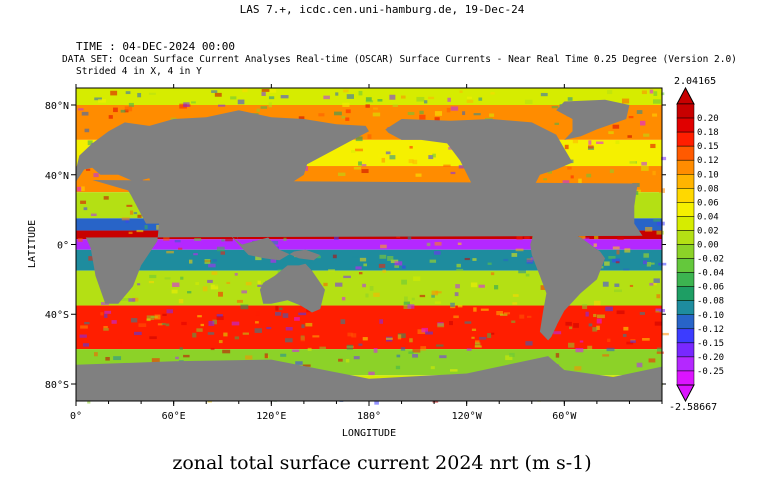  What do you see at coordinates (708, 203) in the screenshot?
I see `colorbar-level-label: 0.06` at bounding box center [708, 203].